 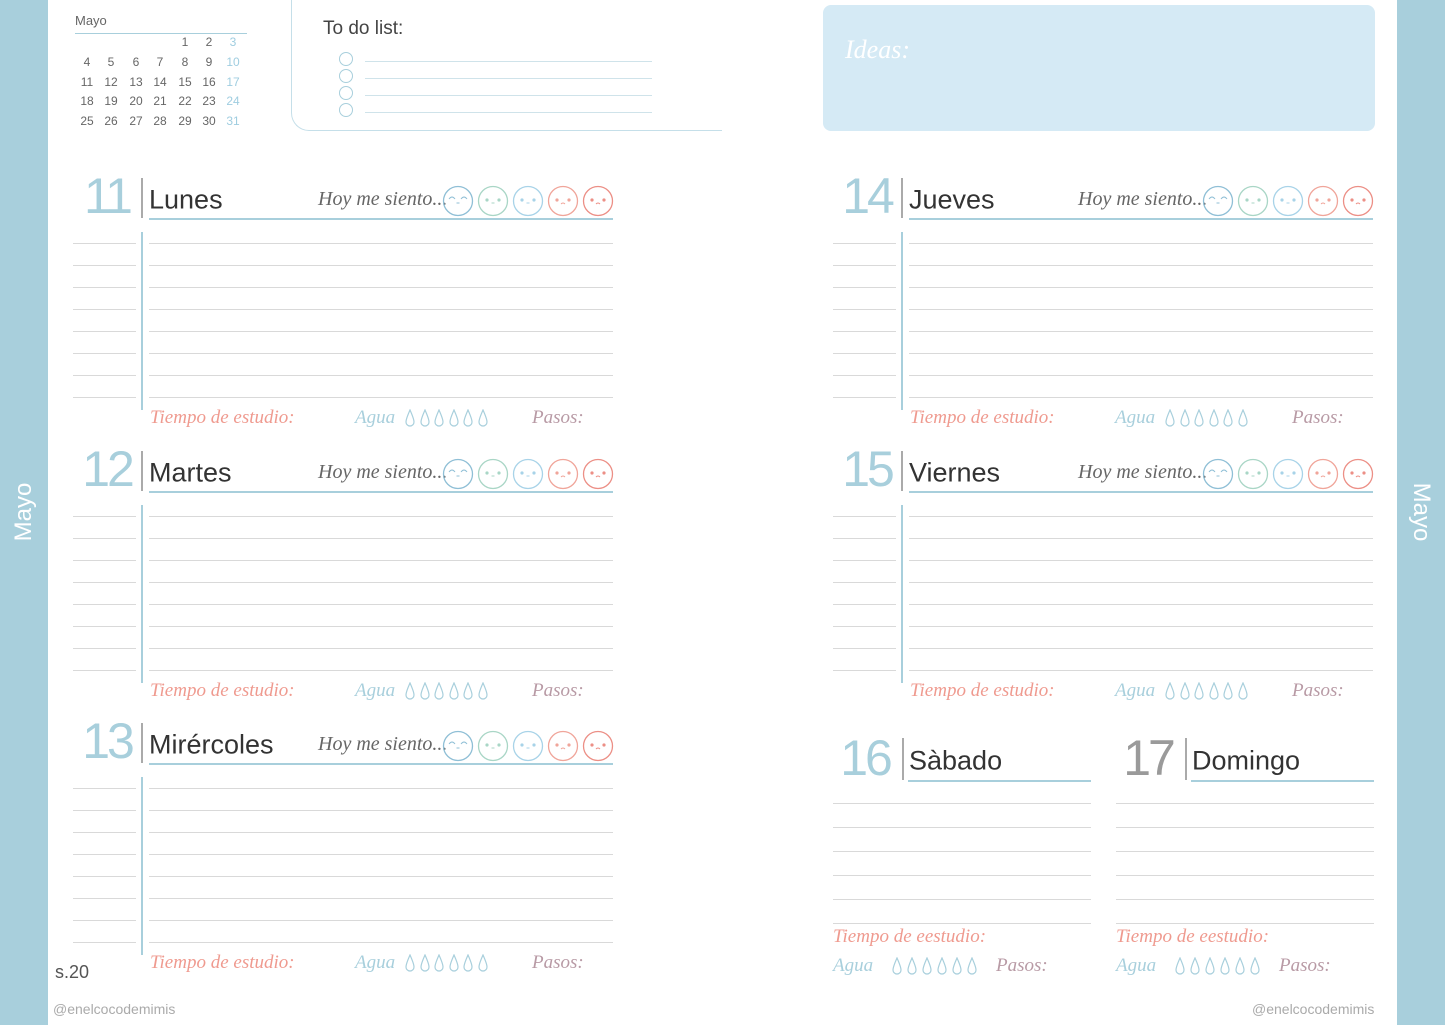 I want to click on calendar-day: 2, so click(x=209, y=42).